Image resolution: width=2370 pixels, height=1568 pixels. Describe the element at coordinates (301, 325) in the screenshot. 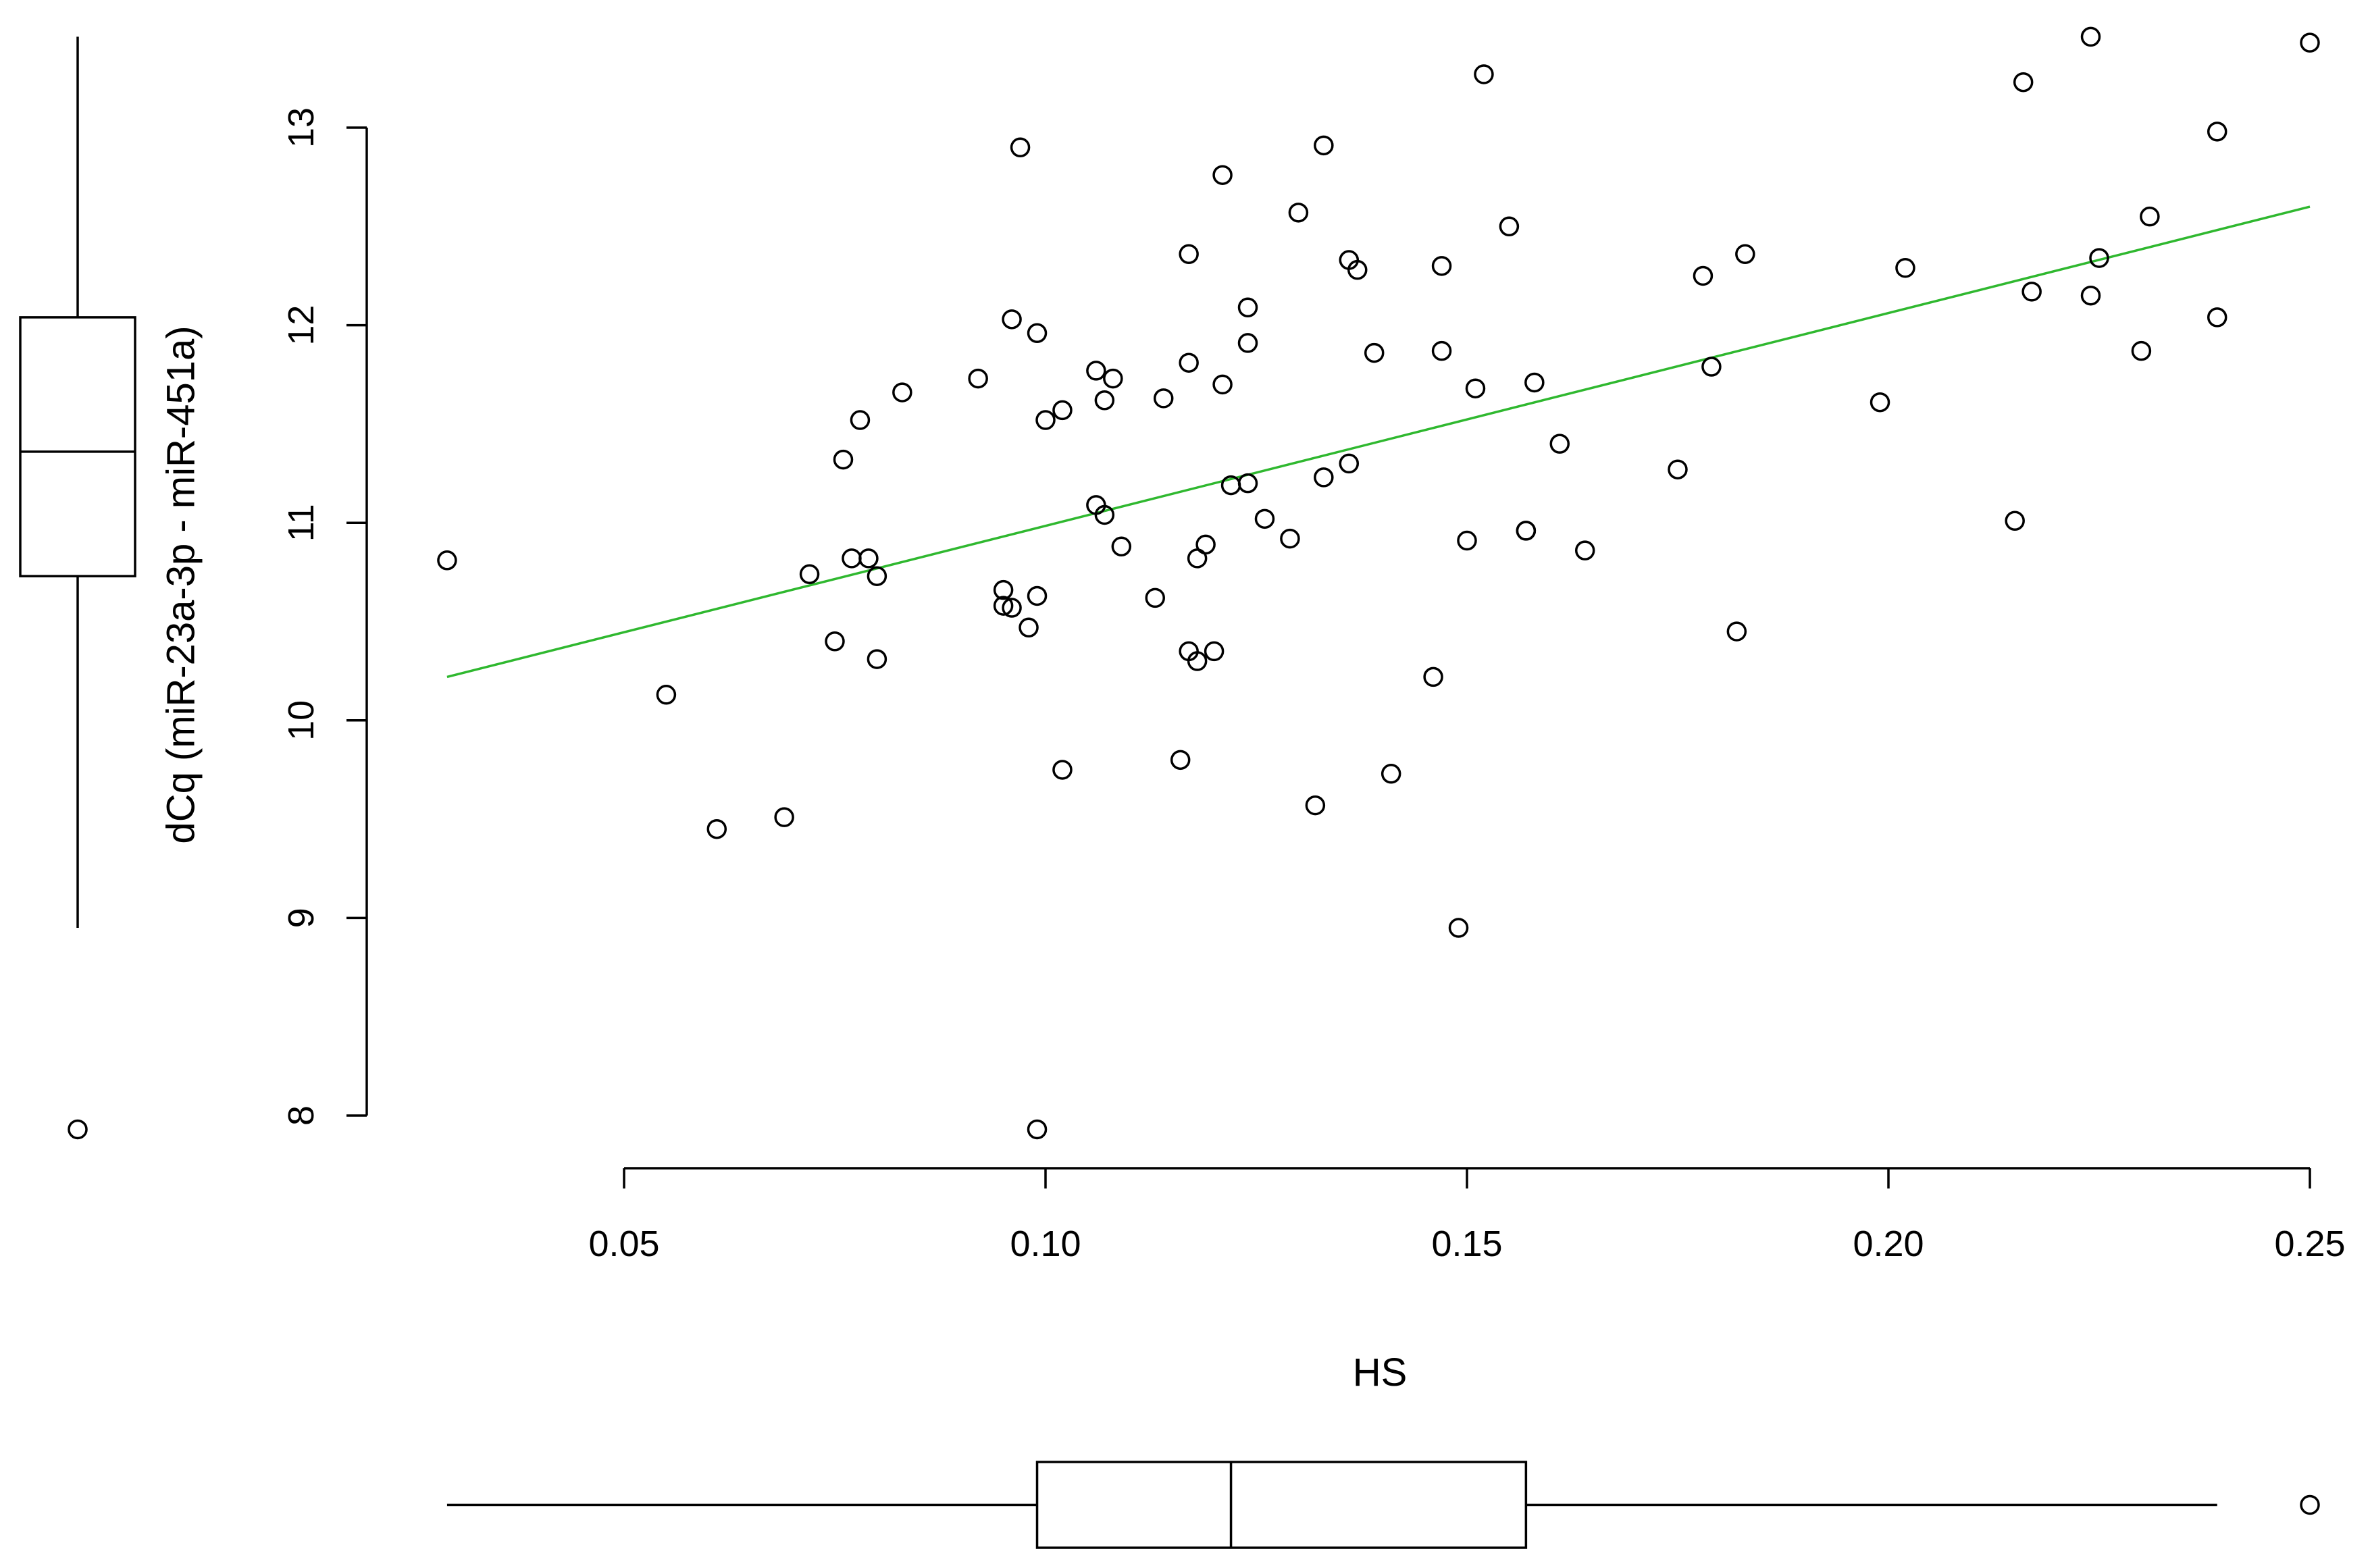

I see `y-tick-label: 12` at that location.